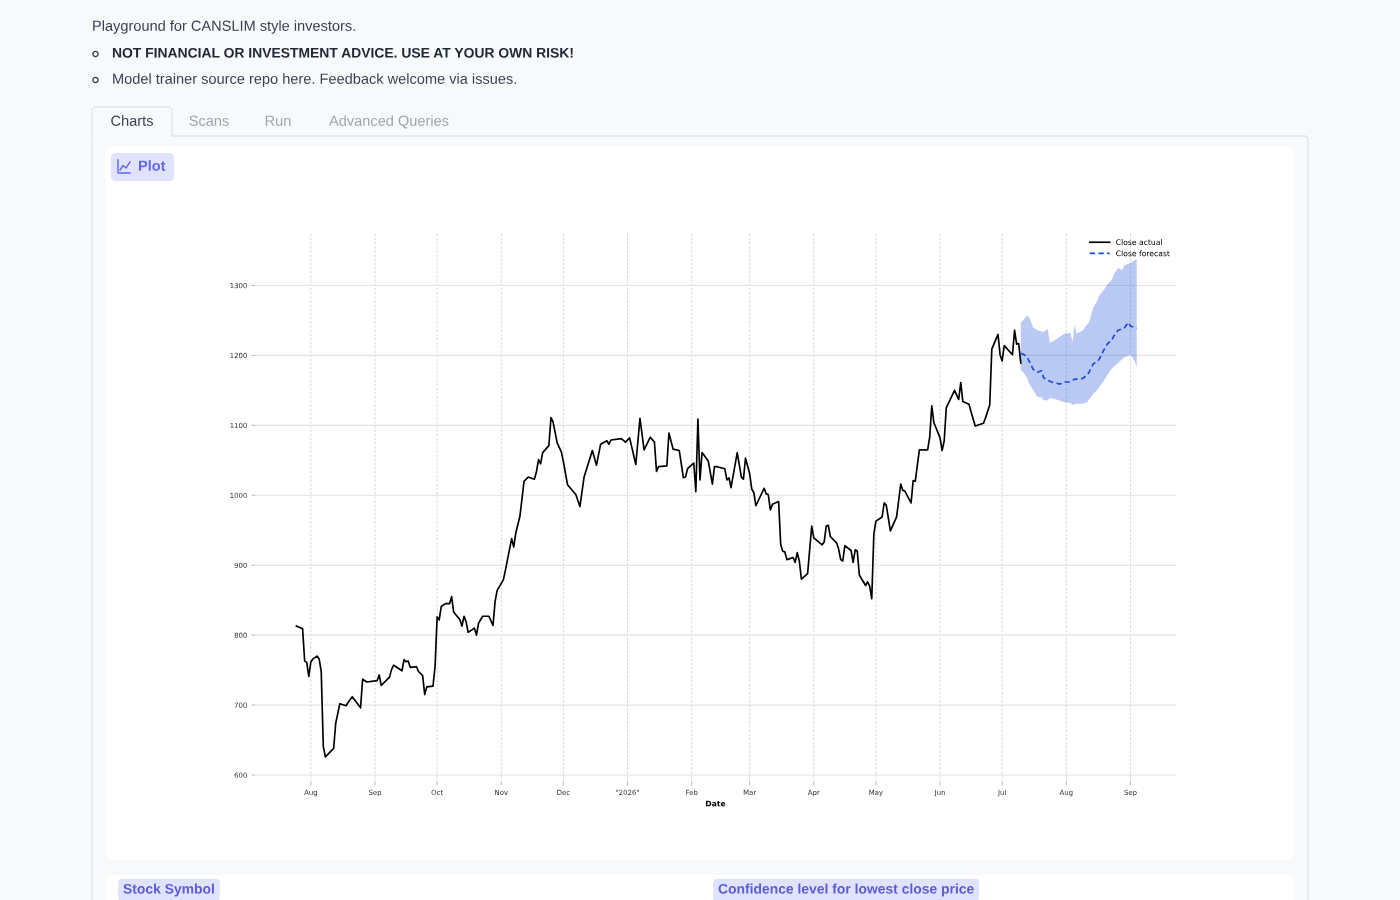  What do you see at coordinates (389, 122) in the screenshot?
I see `text: Advanced Queries` at bounding box center [389, 122].